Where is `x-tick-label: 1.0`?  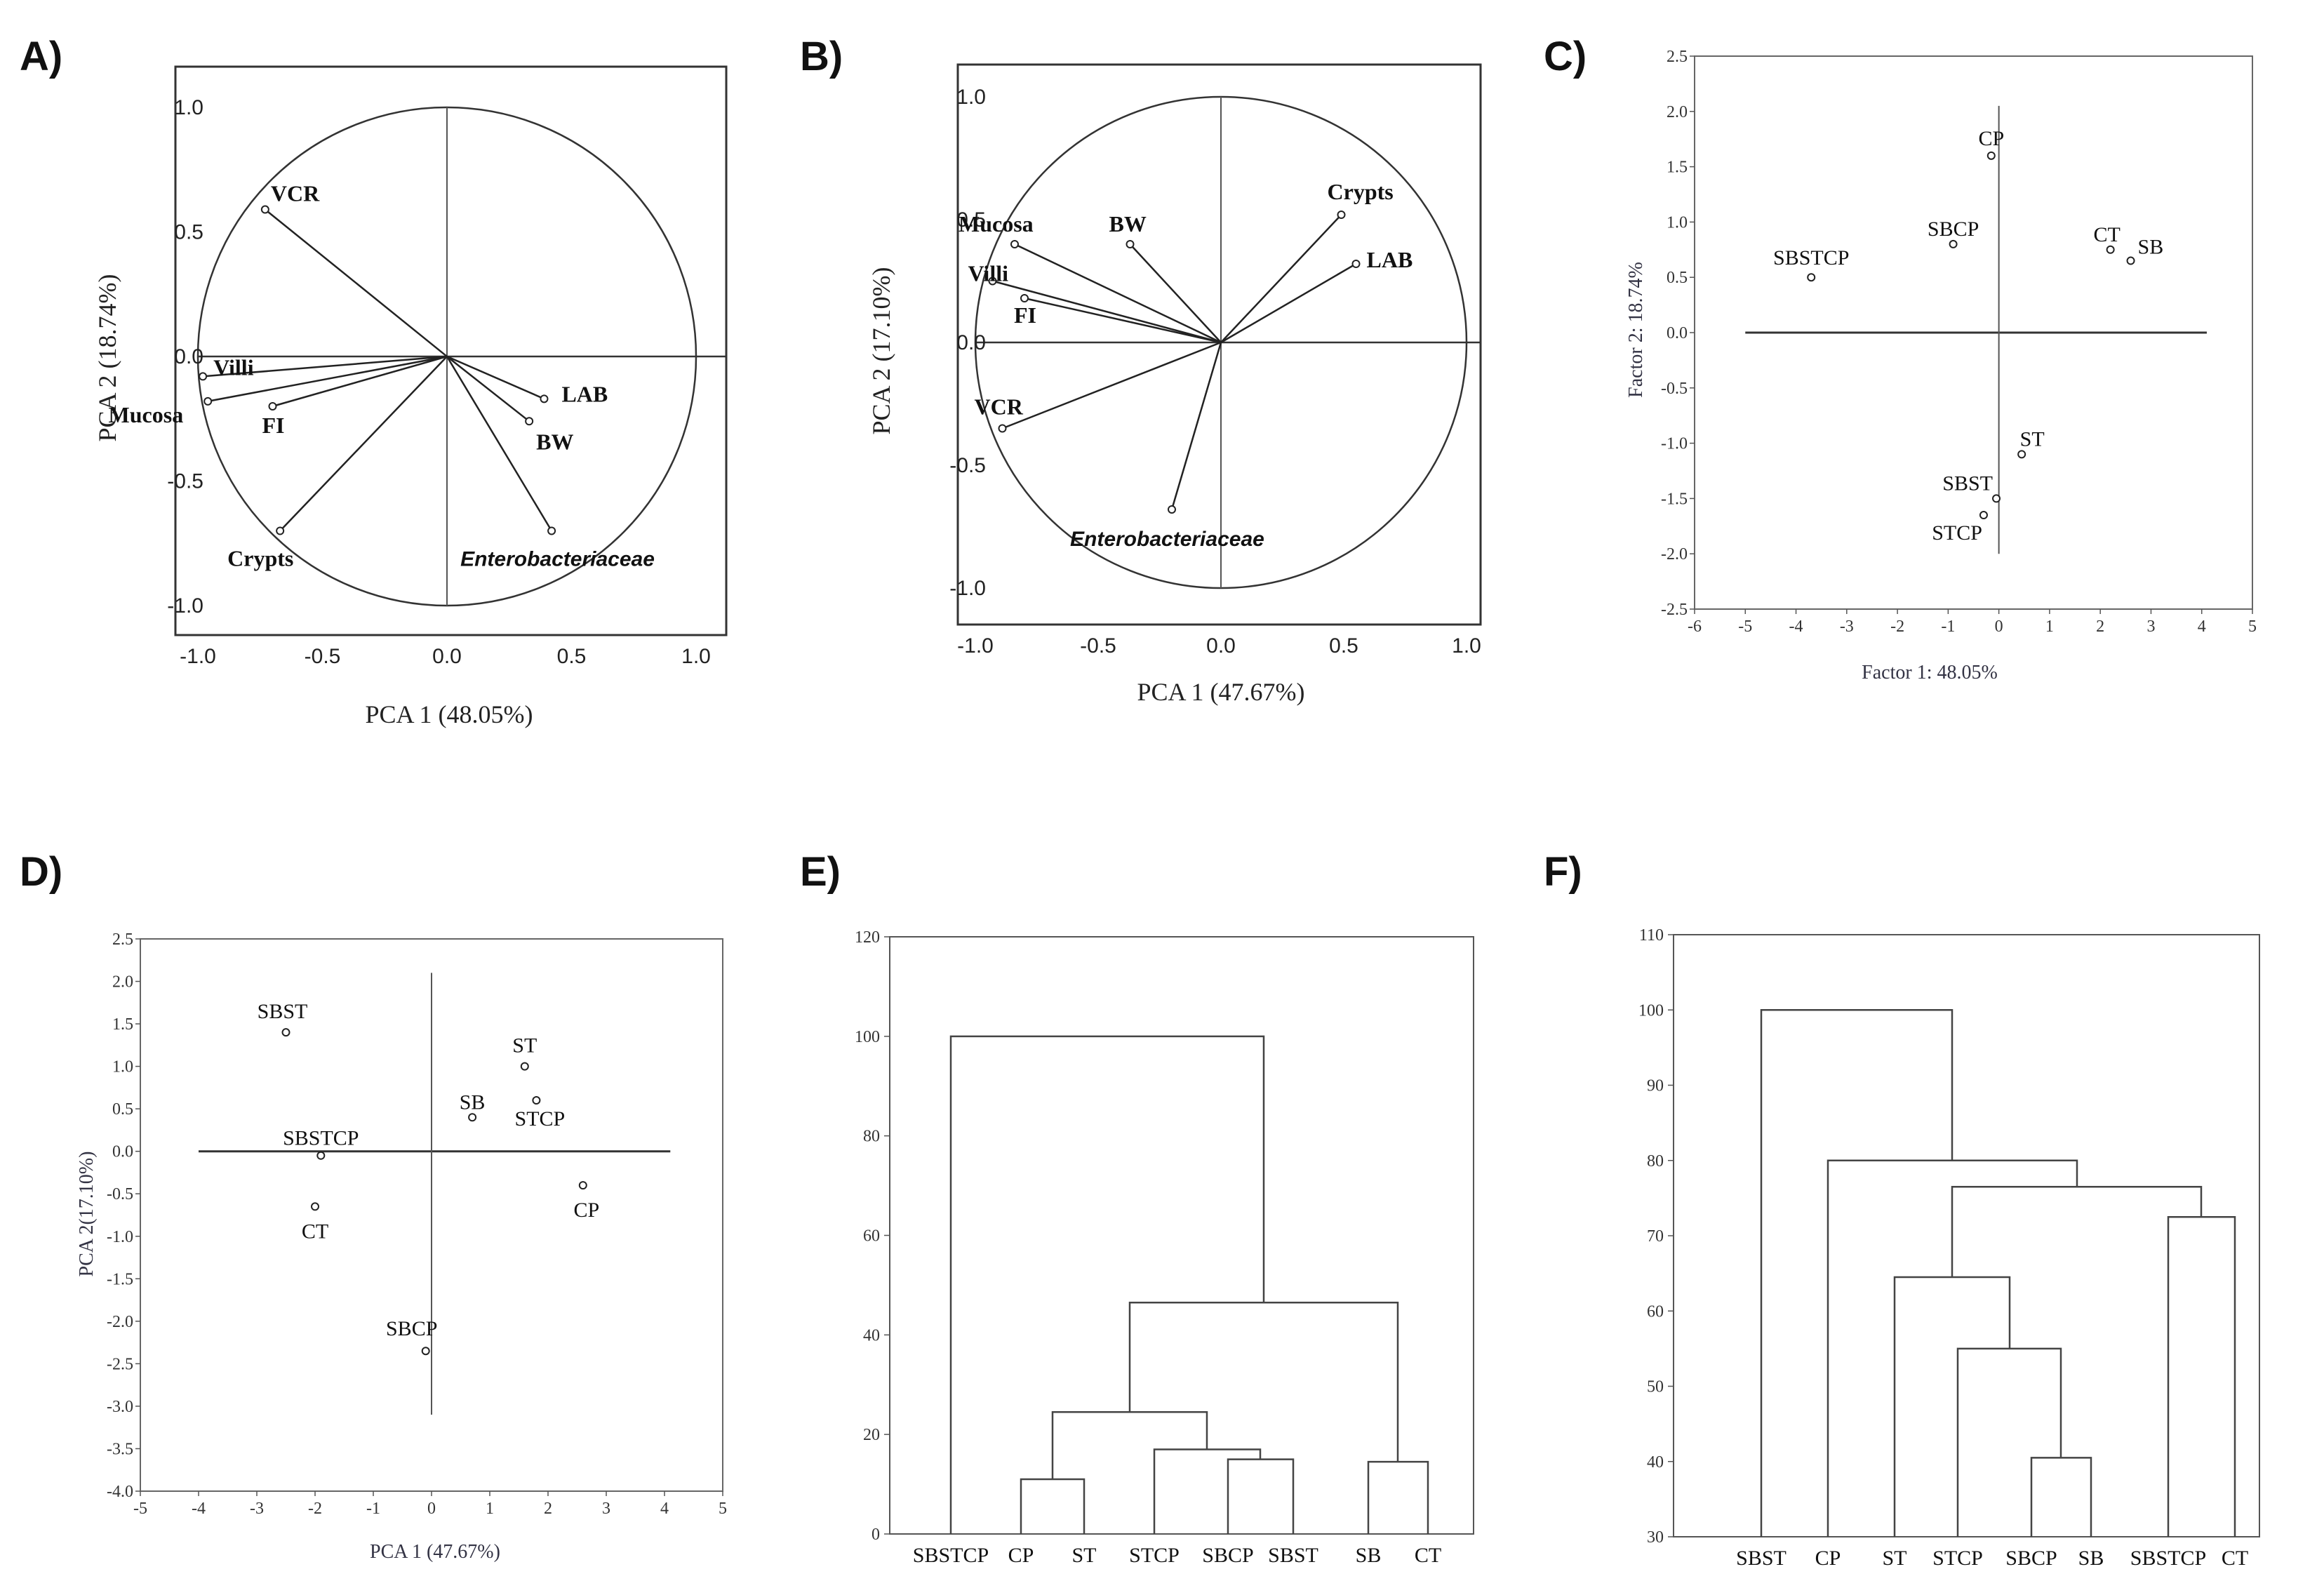 x-tick-label: 1.0 is located at coordinates (1466, 646).